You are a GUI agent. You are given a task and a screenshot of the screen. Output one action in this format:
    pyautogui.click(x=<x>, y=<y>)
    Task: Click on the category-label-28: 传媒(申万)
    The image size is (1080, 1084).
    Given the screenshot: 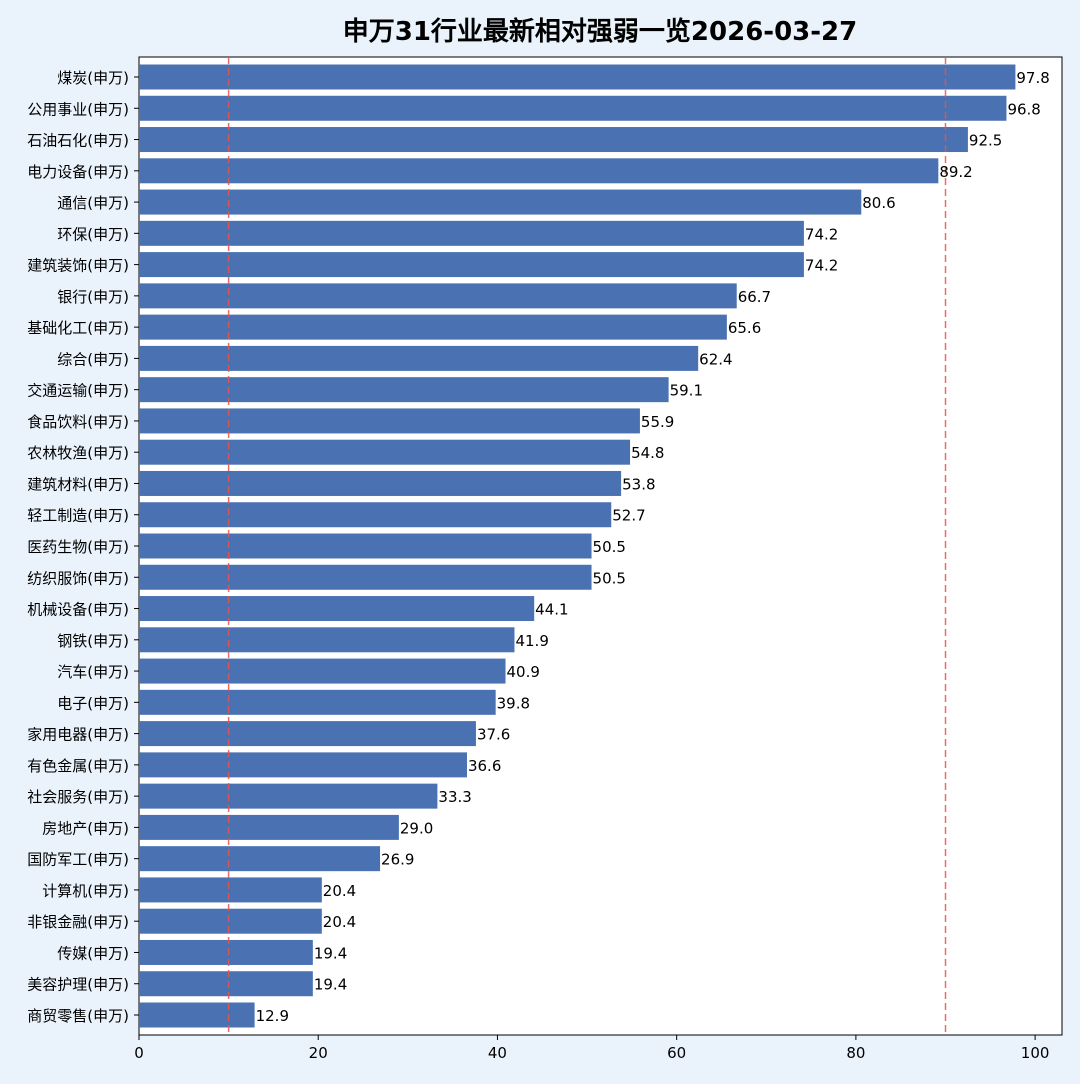 What is the action you would take?
    pyautogui.click(x=93, y=953)
    